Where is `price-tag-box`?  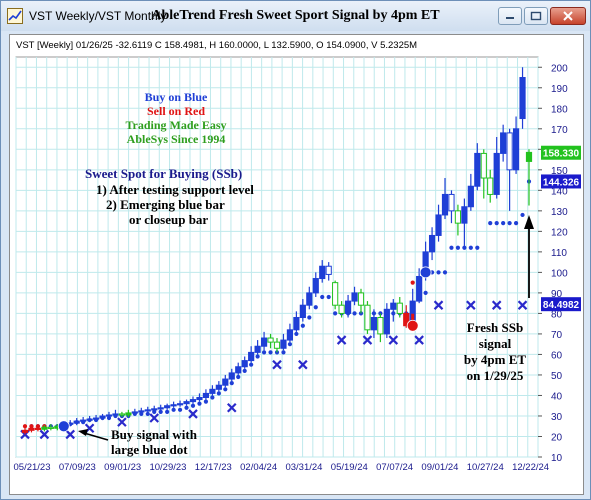
price-tag-box is located at coordinates (561, 181).